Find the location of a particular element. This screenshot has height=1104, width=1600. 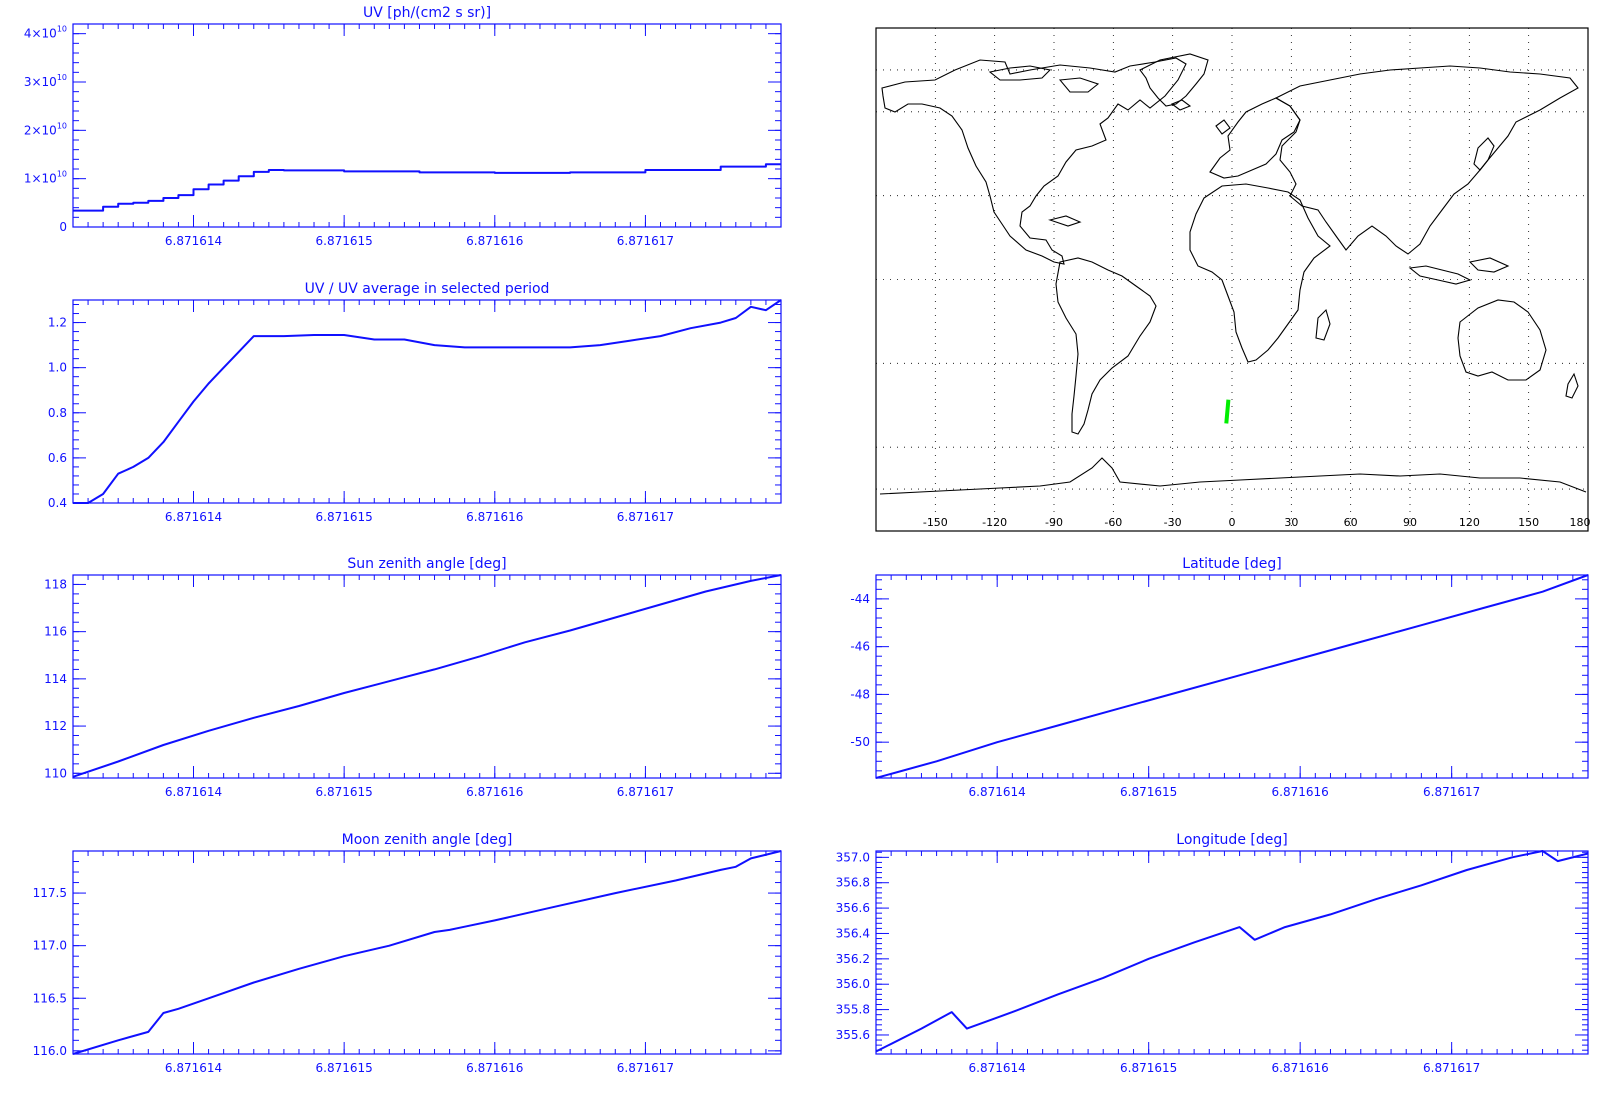

y-tick-label: 116 is located at coordinates (55, 632).